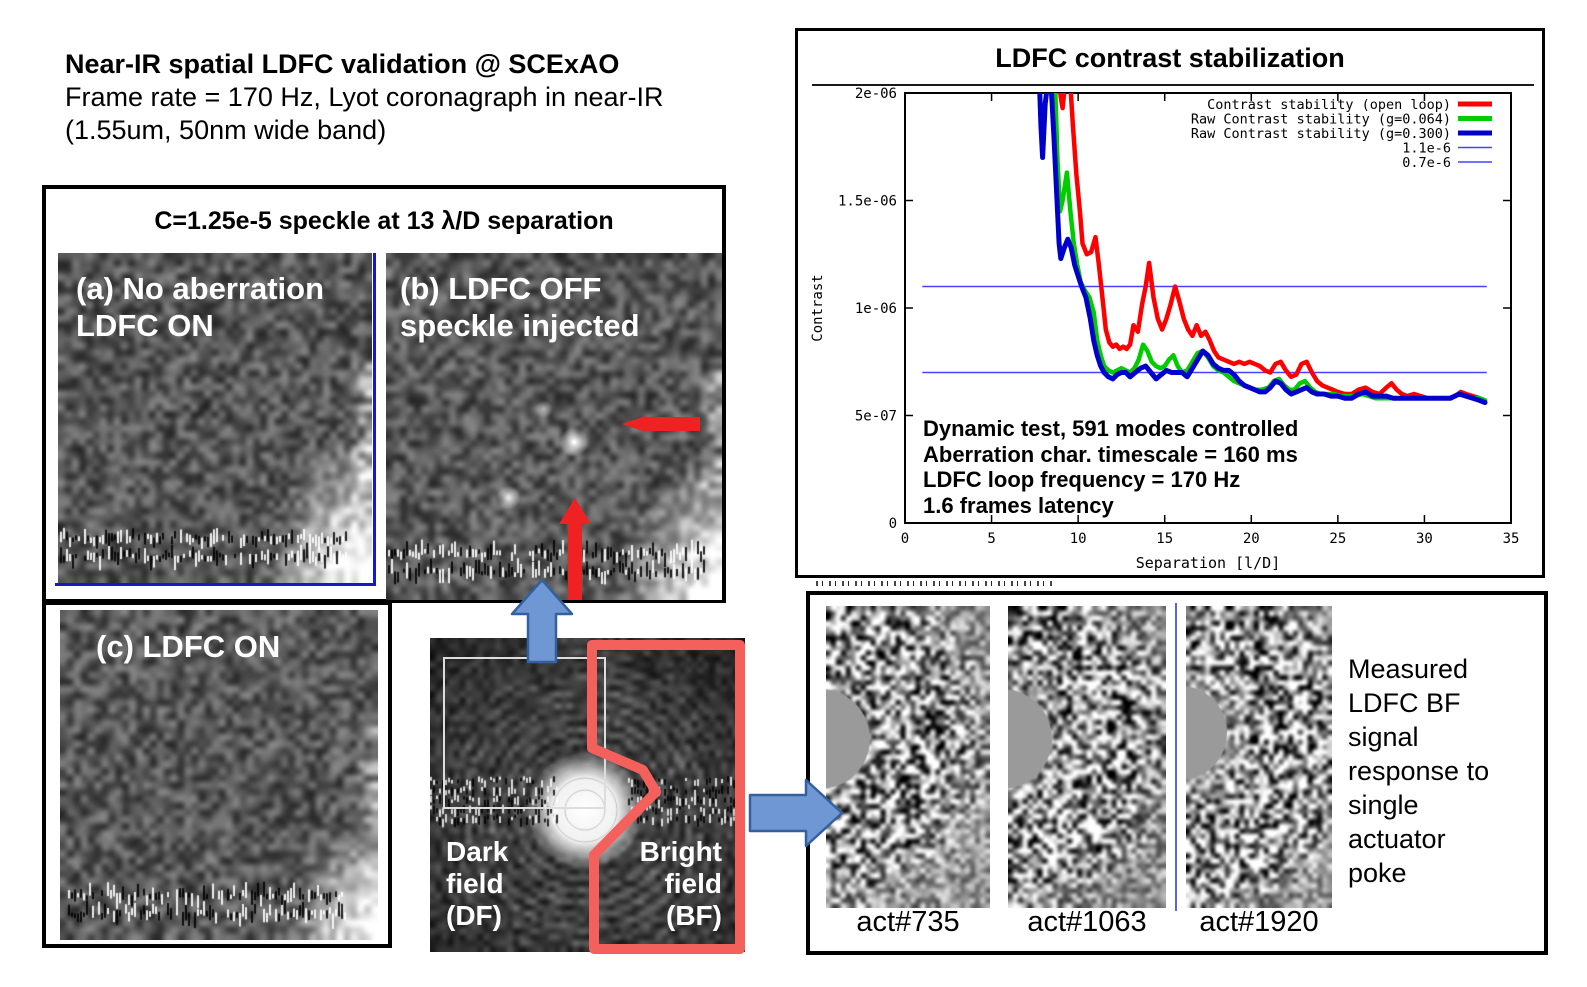 This screenshot has width=1587, height=987. Describe the element at coordinates (145, 325) in the screenshot. I see `image-a-label-line2: LDFC ON` at that location.